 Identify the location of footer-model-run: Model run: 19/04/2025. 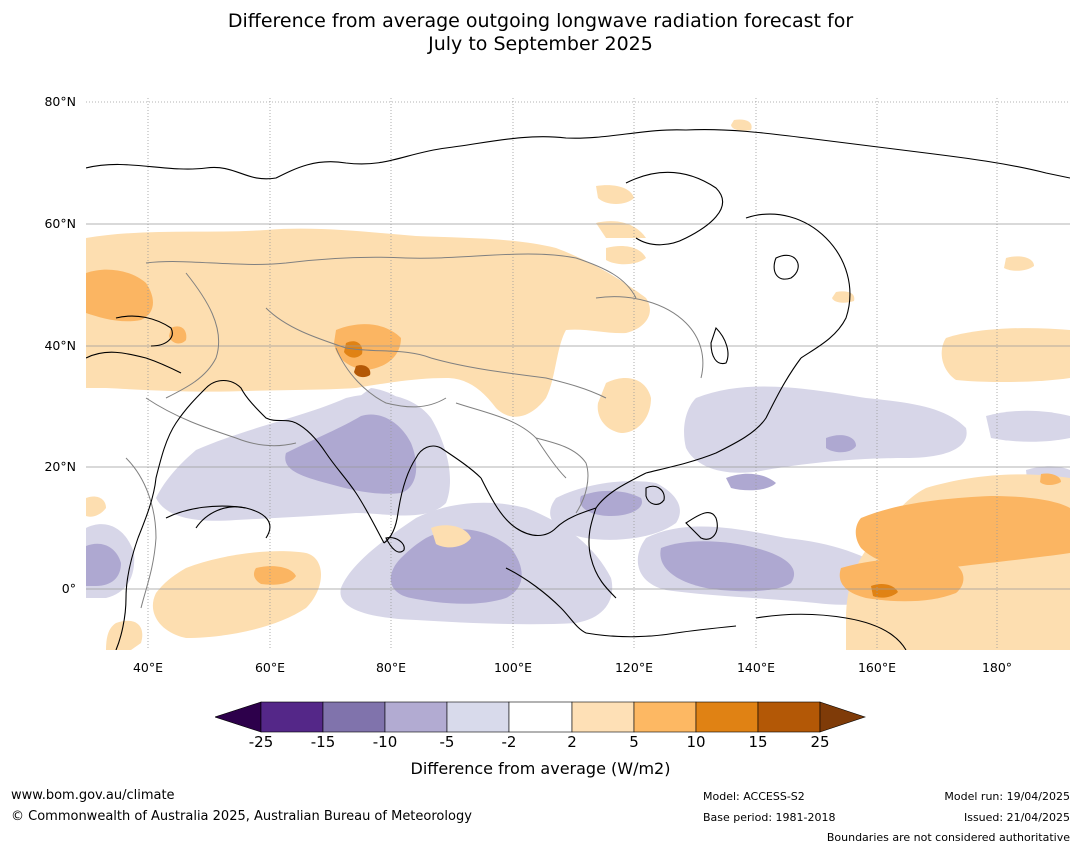
(1007, 796).